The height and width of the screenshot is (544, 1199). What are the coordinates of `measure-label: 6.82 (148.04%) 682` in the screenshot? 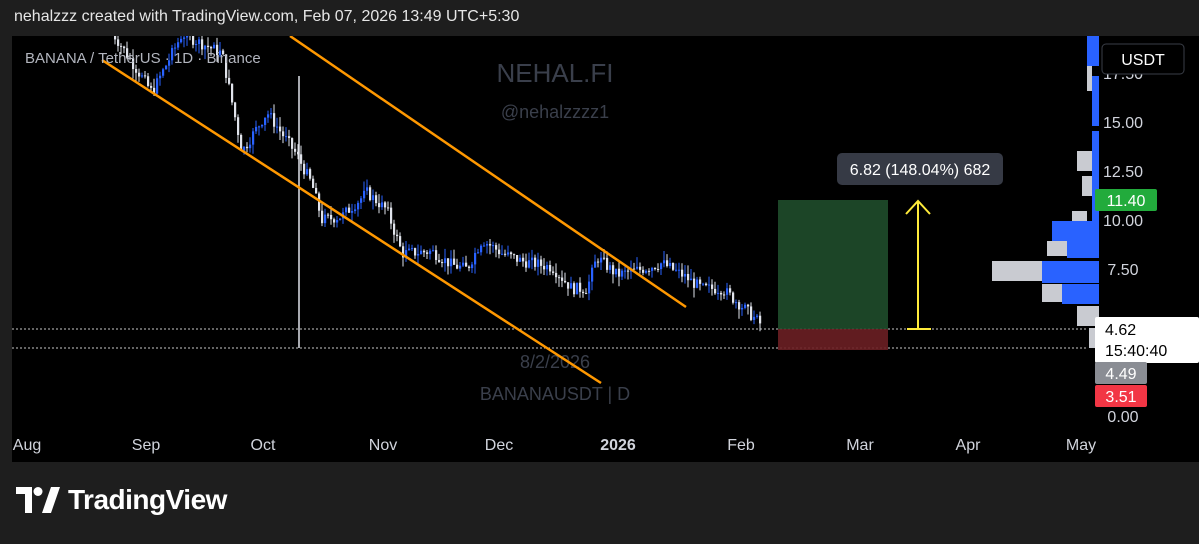 It's located at (920, 170).